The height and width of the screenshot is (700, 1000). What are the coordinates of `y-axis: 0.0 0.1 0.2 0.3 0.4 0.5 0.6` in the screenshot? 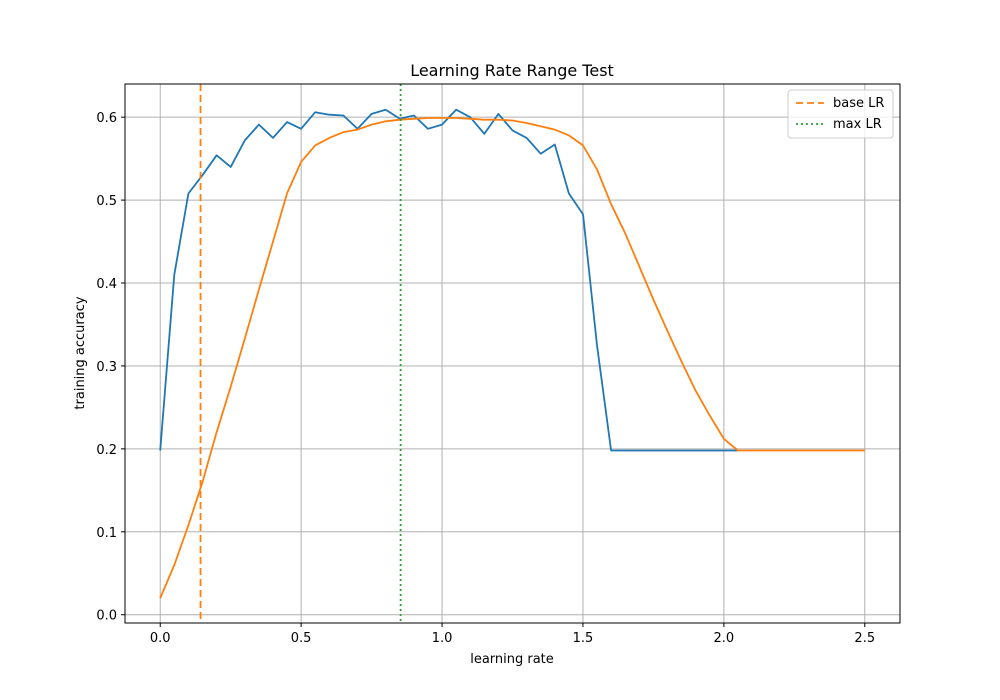 It's located at (110, 367).